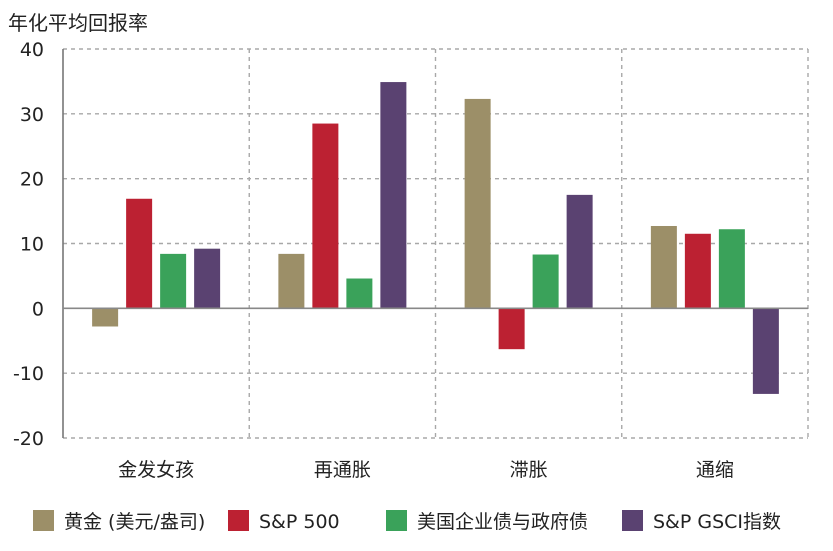  What do you see at coordinates (78, 23) in the screenshot?
I see `y-axis-title: 年化平均回报率` at bounding box center [78, 23].